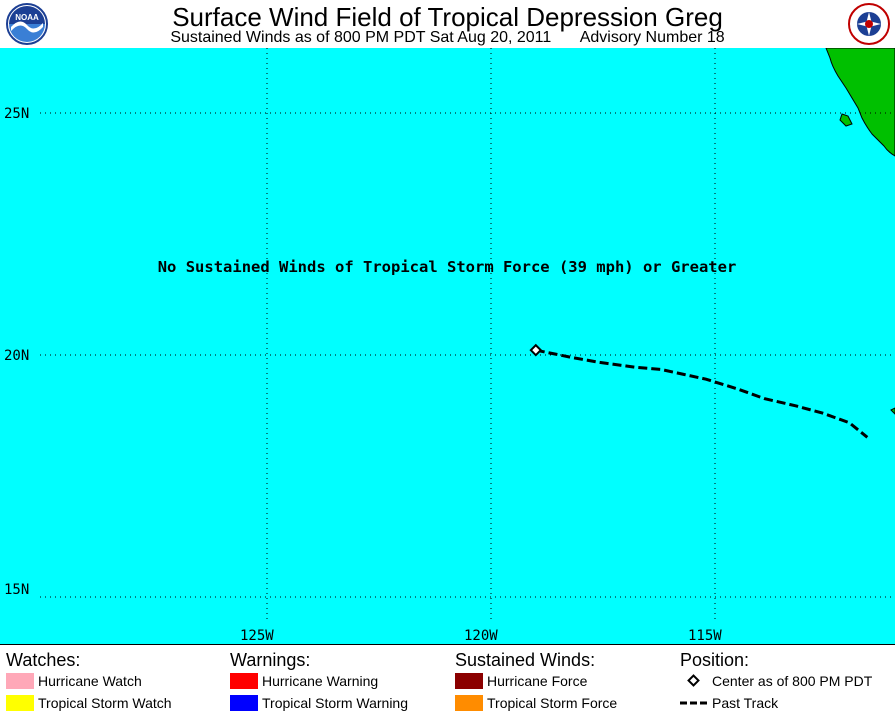 This screenshot has height=717, width=895. Describe the element at coordinates (16, 590) in the screenshot. I see `lat-label-15n: 15N` at that location.